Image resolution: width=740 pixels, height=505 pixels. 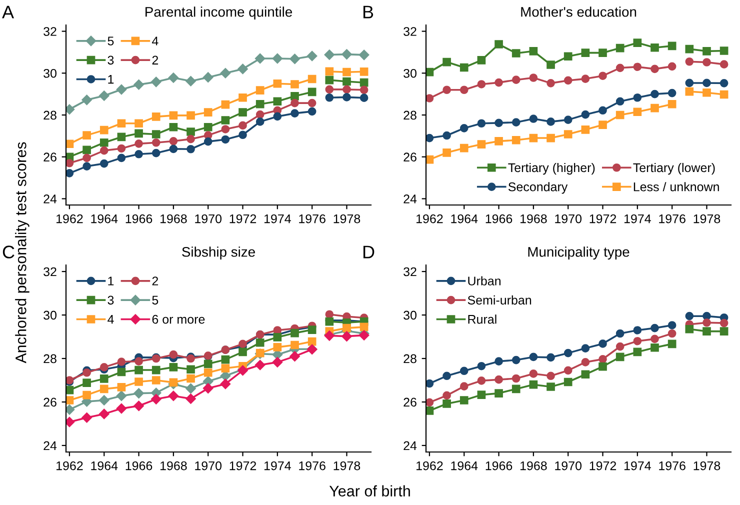 What do you see at coordinates (410, 73) in the screenshot?
I see `y-tick-label: 30` at bounding box center [410, 73].